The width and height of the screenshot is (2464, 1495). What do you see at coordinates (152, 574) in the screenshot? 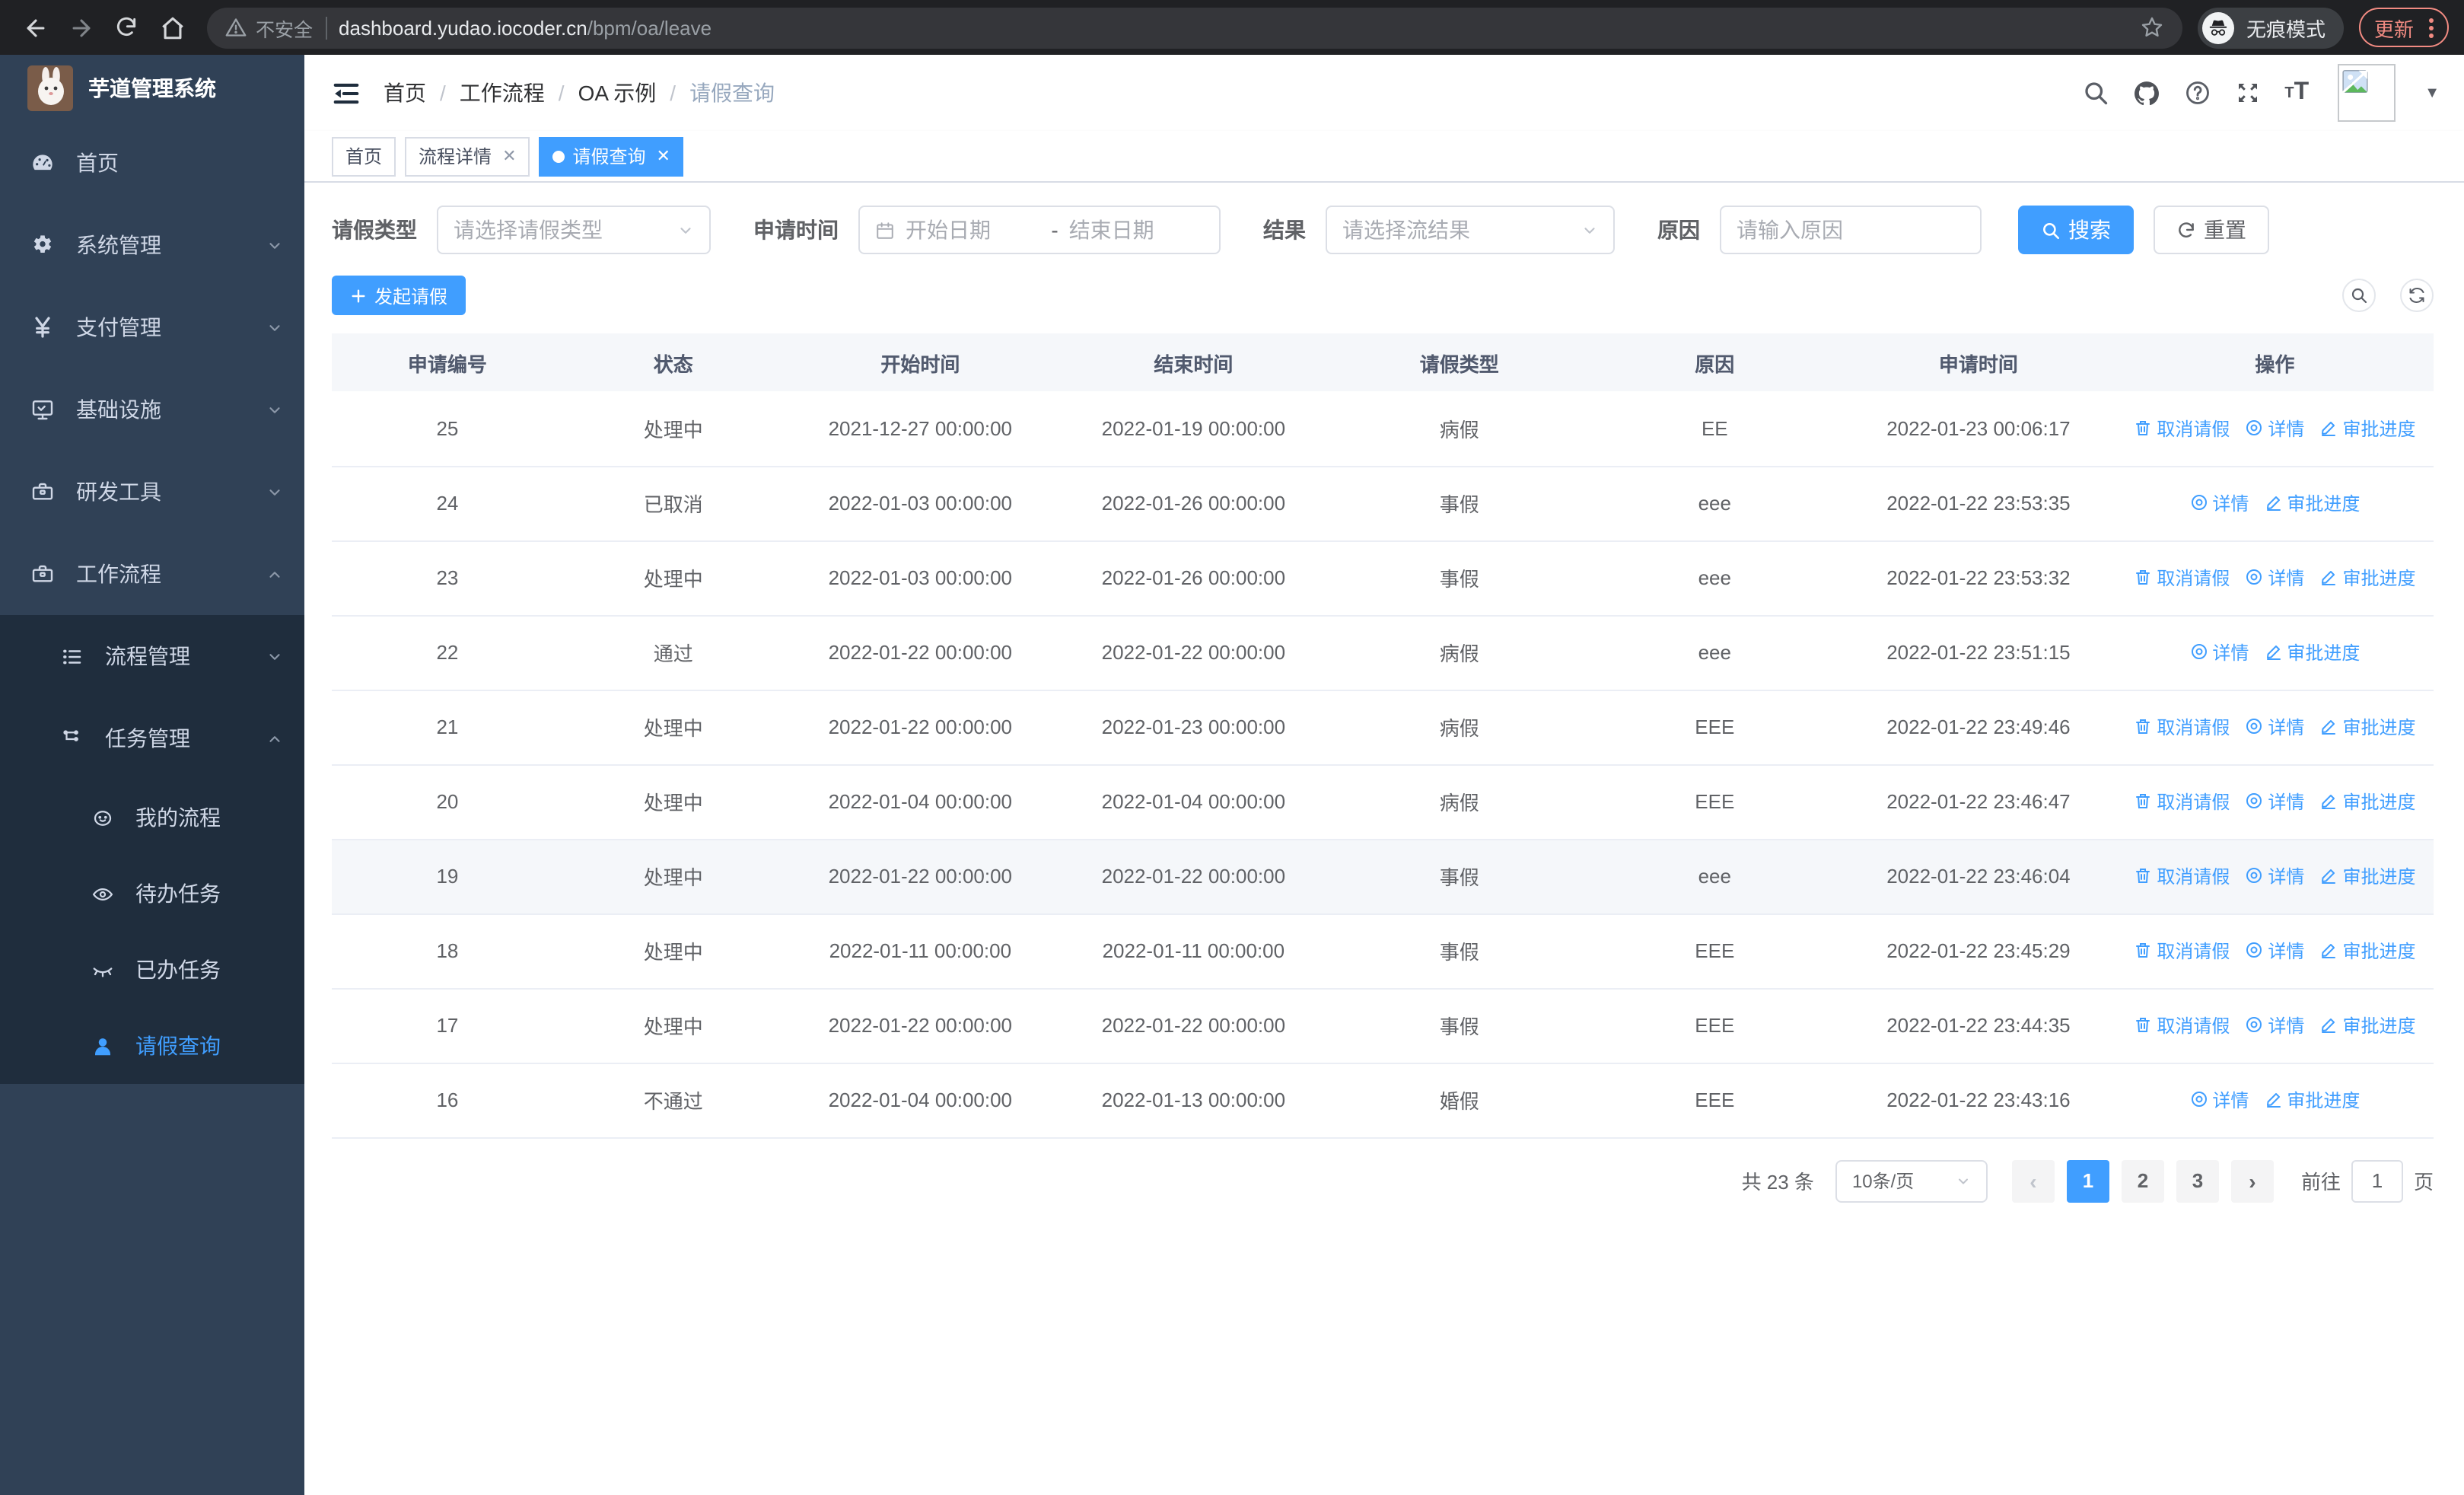
I see `sidebar-item-workflow: 工作流程` at bounding box center [152, 574].